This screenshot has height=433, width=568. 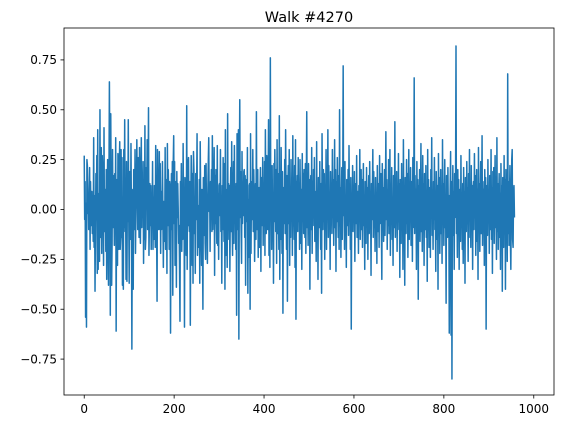 I want to click on y-tick-label: −0.50, so click(x=38, y=309).